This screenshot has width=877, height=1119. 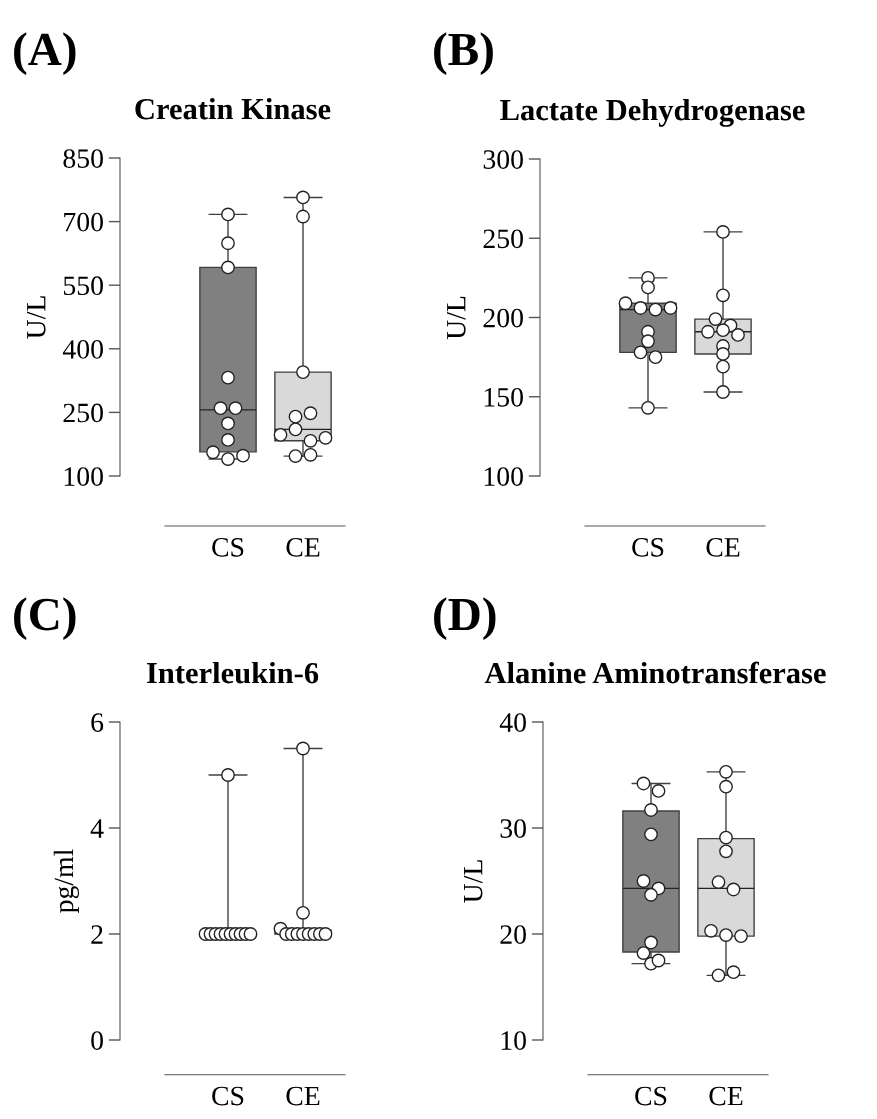 I want to click on y-tick-label: 850, so click(x=83, y=158).